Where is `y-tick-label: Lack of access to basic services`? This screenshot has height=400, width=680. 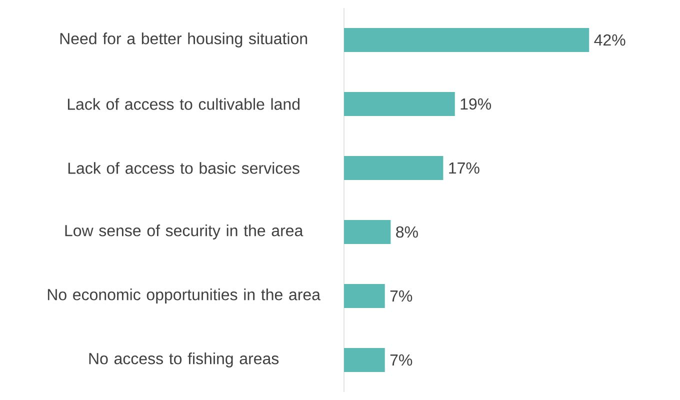 y-tick-label: Lack of access to basic services is located at coordinates (184, 168).